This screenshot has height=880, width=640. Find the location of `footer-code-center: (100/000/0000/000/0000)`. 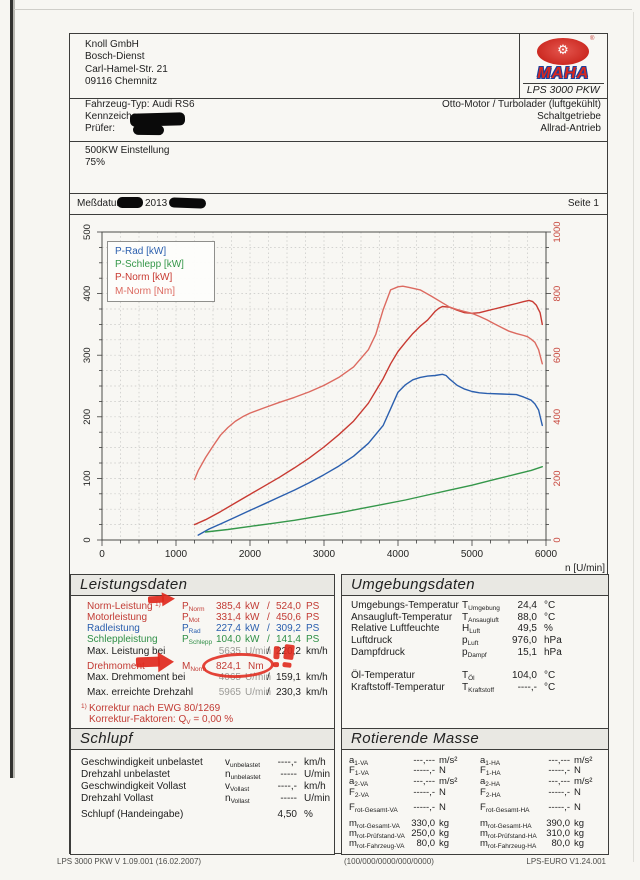

footer-code-center: (100/000/0000/000/0000) is located at coordinates (389, 861).